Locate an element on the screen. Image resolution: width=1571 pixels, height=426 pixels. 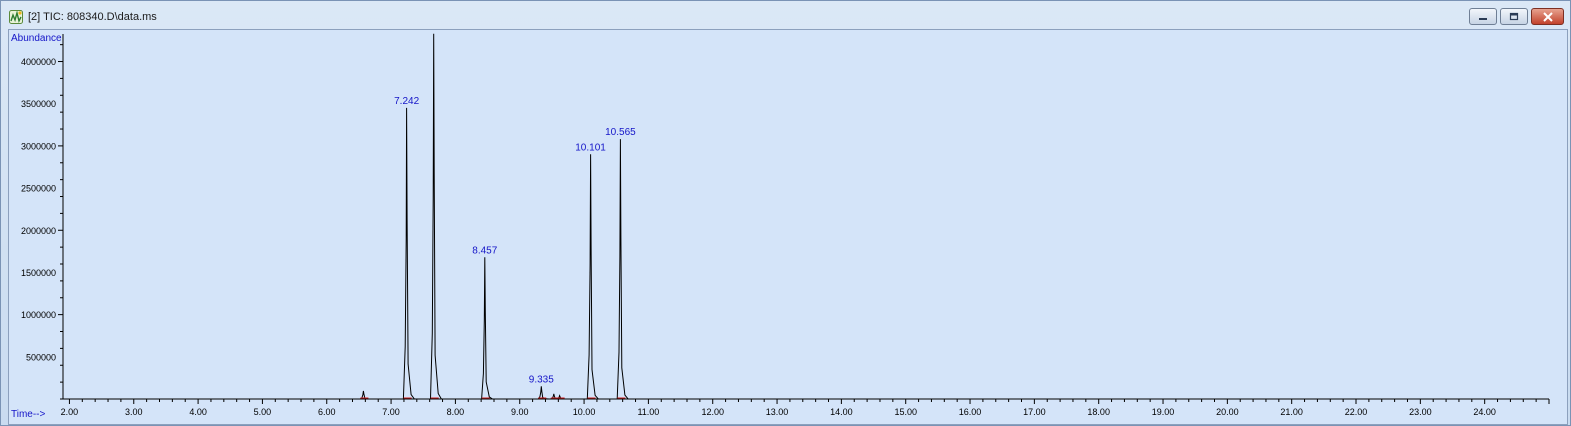
x-tick-label: 9.00 is located at coordinates (520, 412).